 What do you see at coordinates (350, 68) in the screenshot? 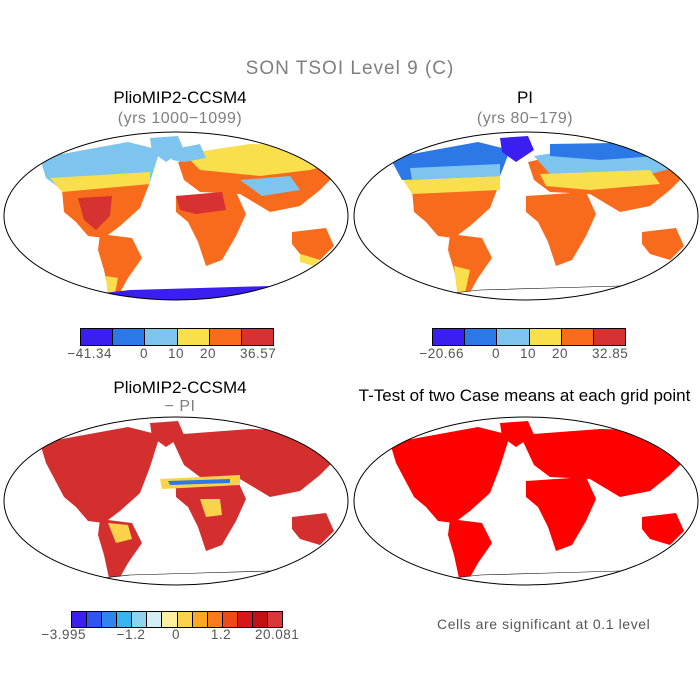
I see `figure-title: SON TSOI Level 9 (C)` at bounding box center [350, 68].